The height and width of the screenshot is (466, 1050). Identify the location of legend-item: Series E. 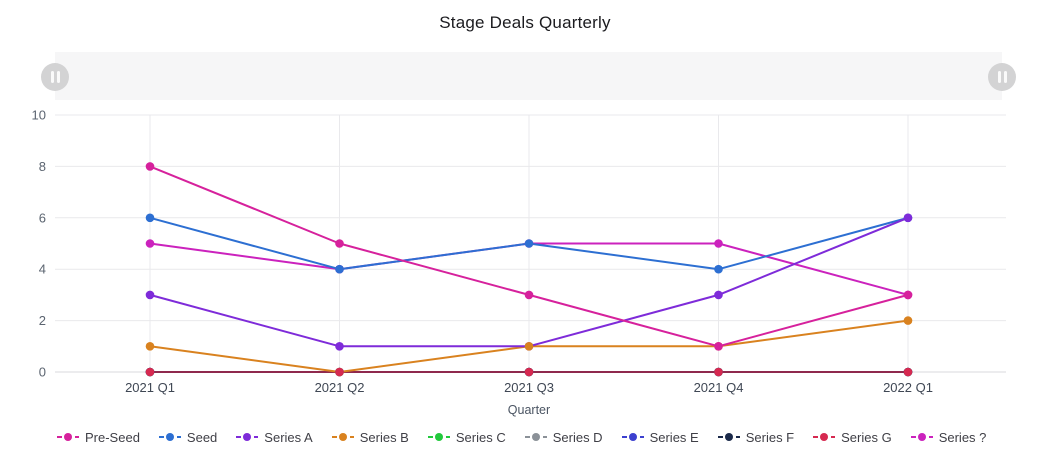
(660, 437).